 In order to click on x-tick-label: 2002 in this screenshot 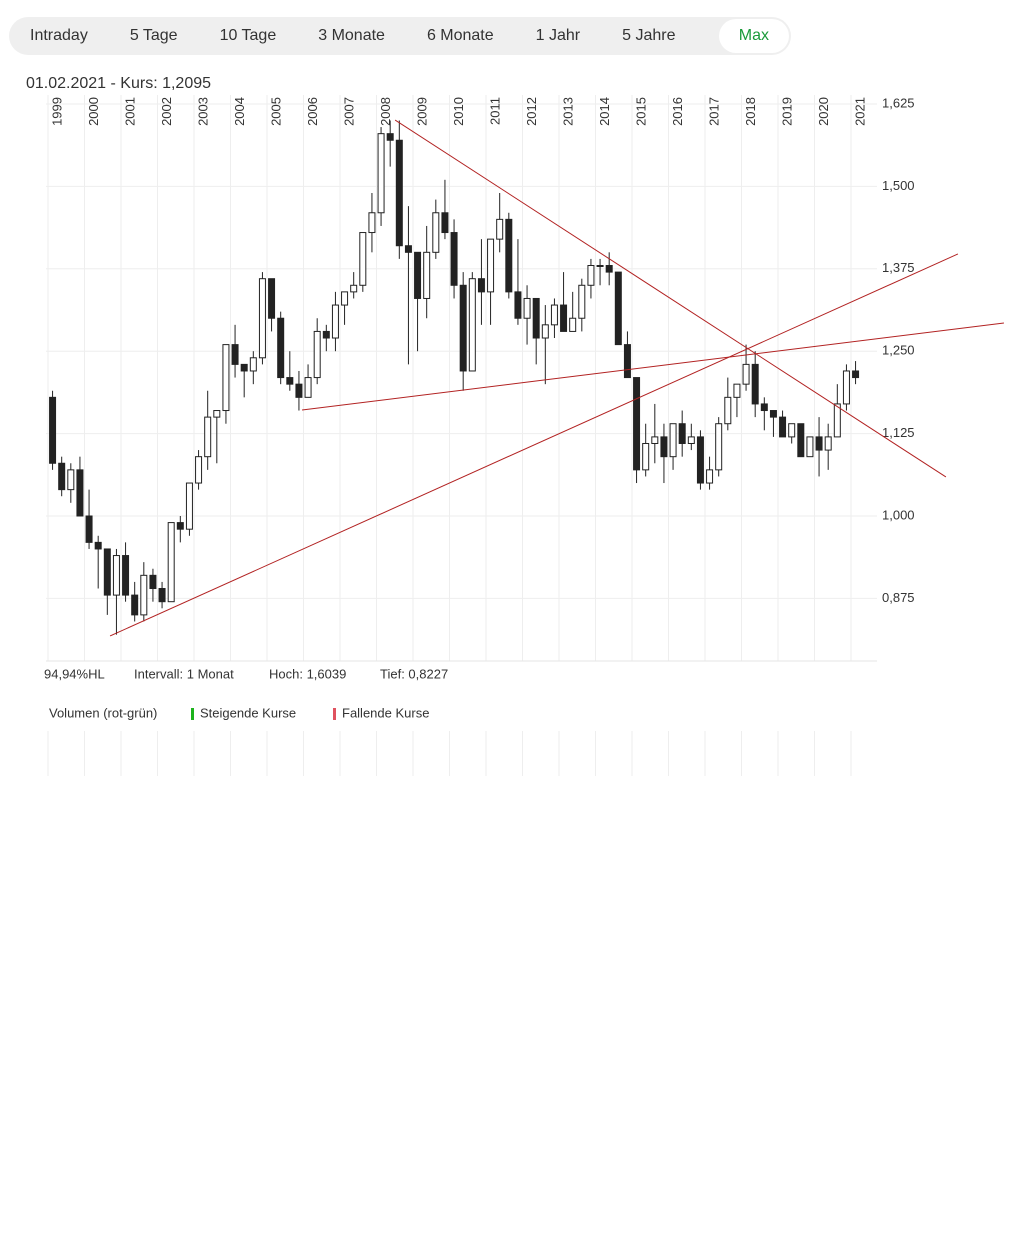, I will do `click(166, 111)`.